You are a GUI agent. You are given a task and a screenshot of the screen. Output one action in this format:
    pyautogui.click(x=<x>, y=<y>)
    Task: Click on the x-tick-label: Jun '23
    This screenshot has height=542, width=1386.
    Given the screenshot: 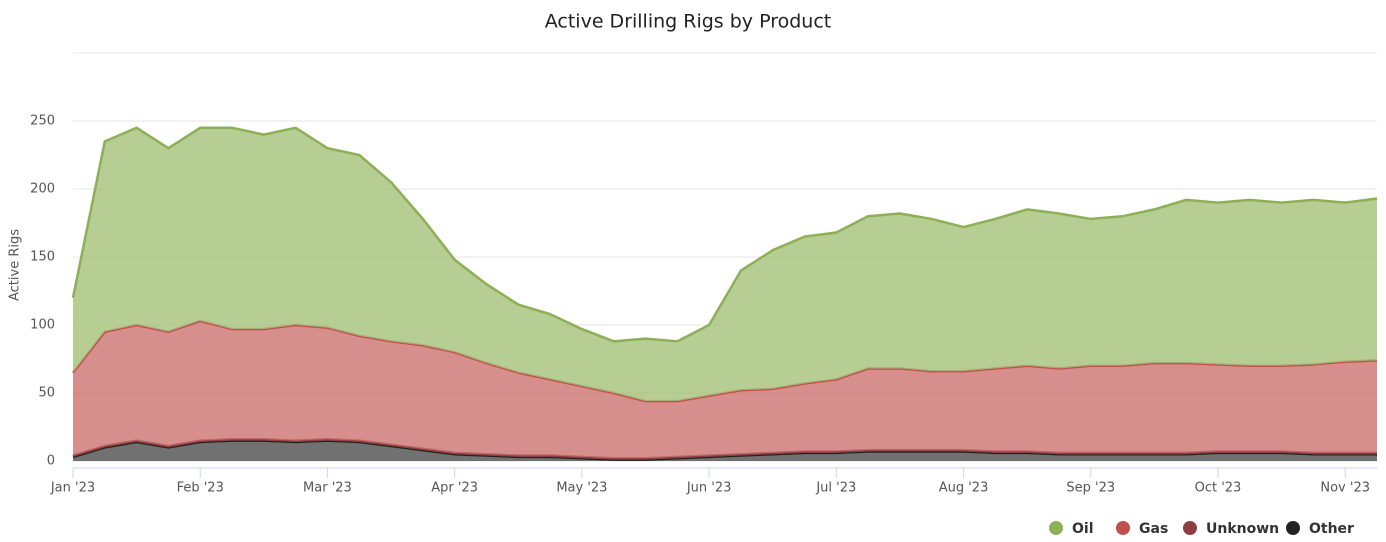 What is the action you would take?
    pyautogui.click(x=709, y=488)
    